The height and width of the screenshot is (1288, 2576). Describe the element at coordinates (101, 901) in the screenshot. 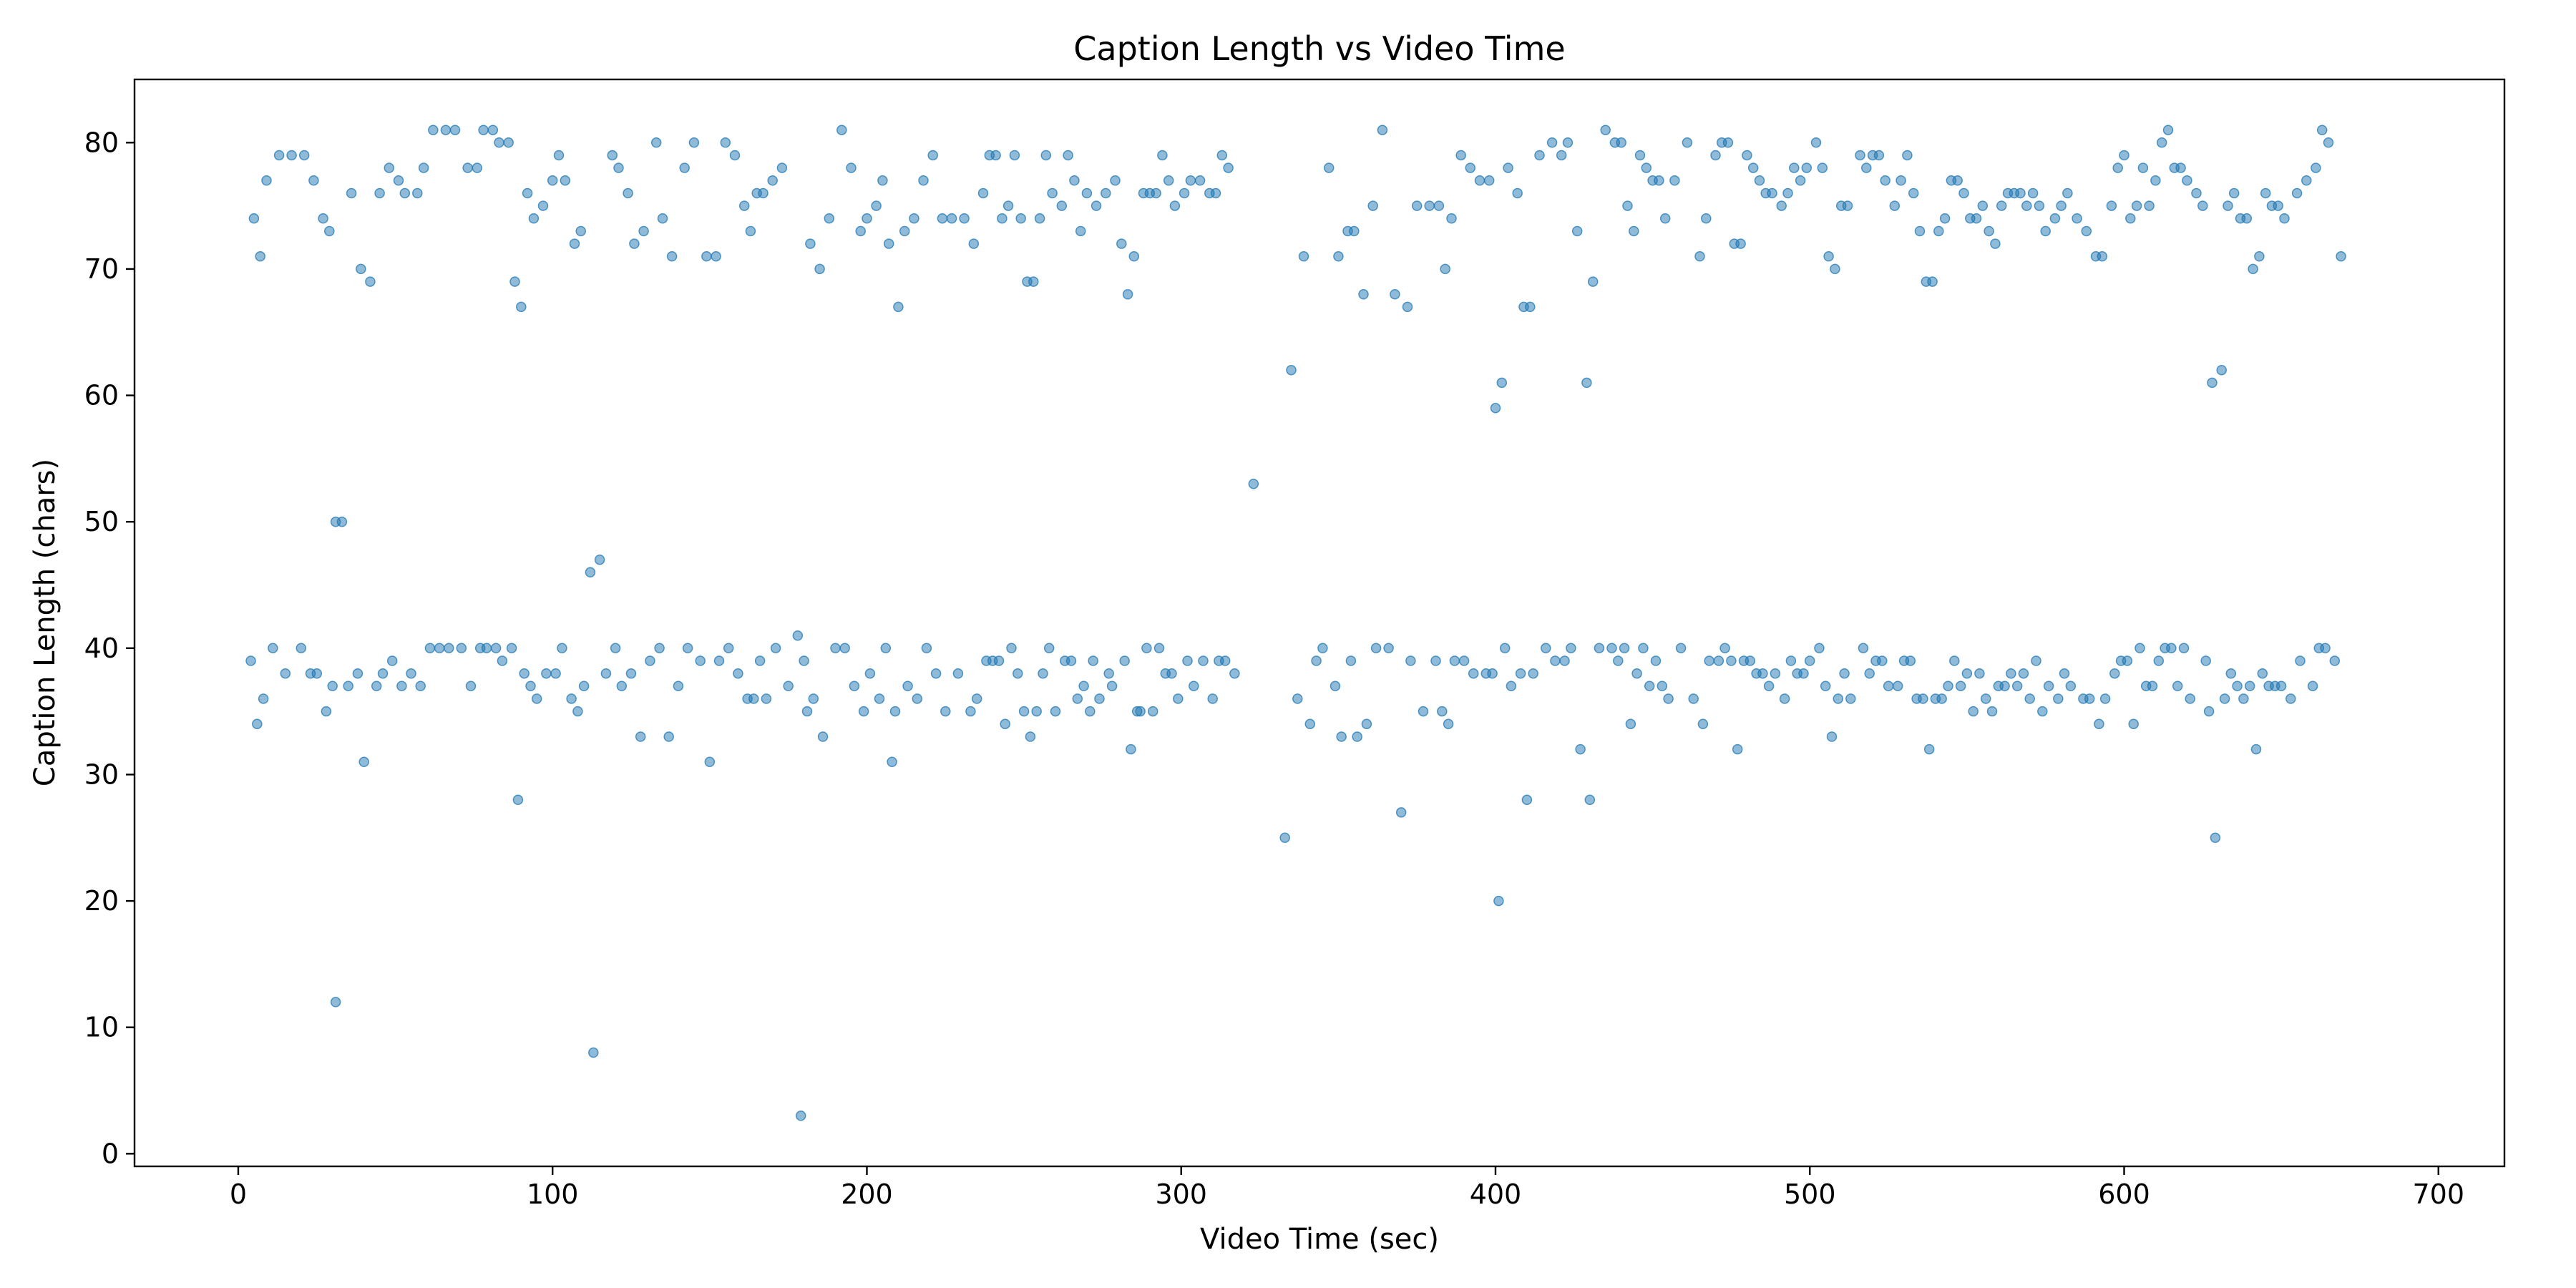

I see `y-tick-label: 20` at that location.